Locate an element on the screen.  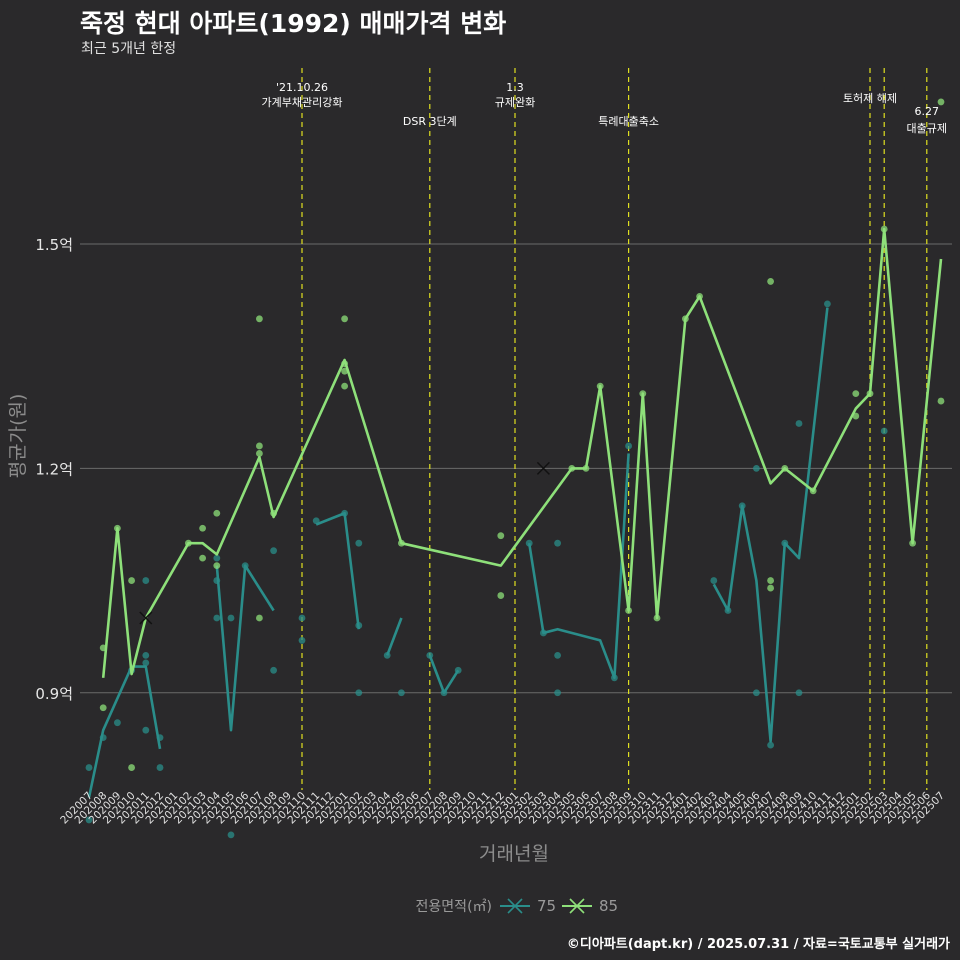
event-annotation: 가계부채관리강화 is located at coordinates (302, 102).